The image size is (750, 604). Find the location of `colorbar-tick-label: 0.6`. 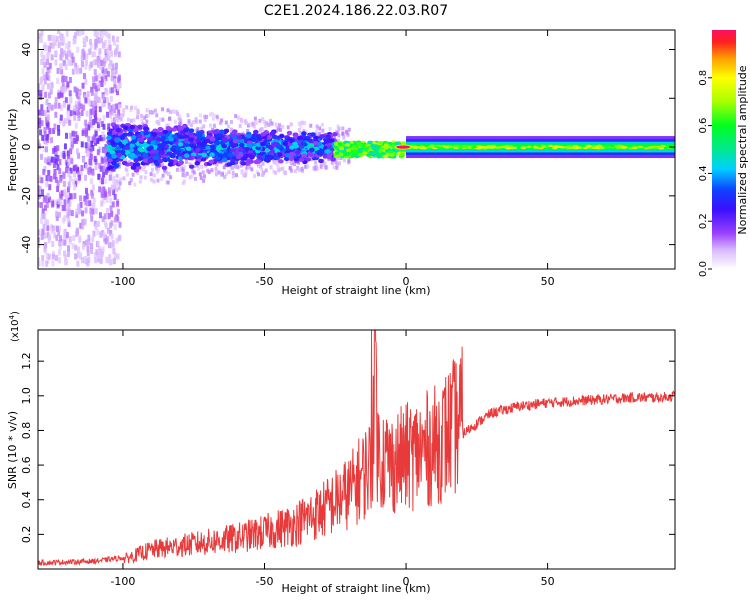

colorbar-tick-label: 0.6 is located at coordinates (703, 126).